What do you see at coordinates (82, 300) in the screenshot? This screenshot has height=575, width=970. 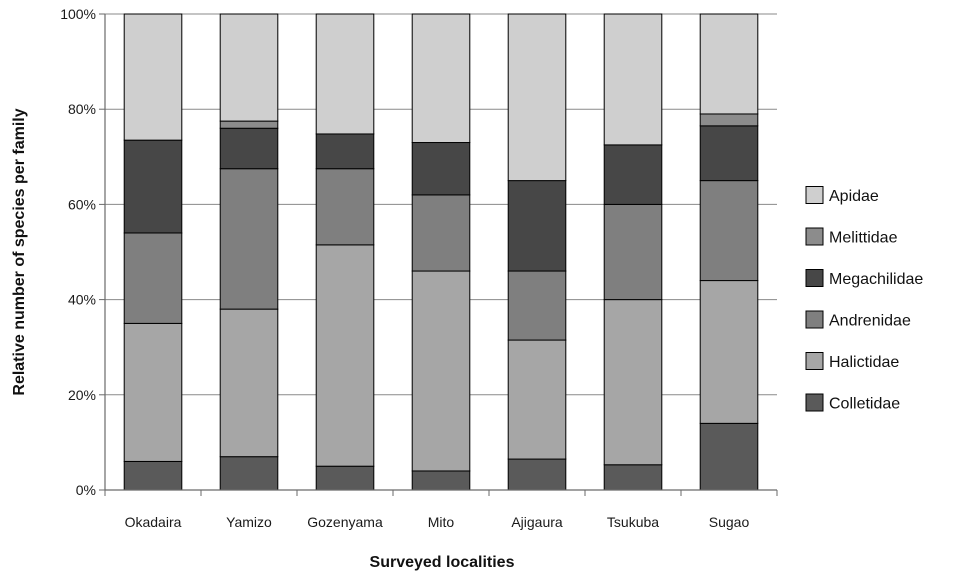 I see `y-tick-label: 40%` at bounding box center [82, 300].